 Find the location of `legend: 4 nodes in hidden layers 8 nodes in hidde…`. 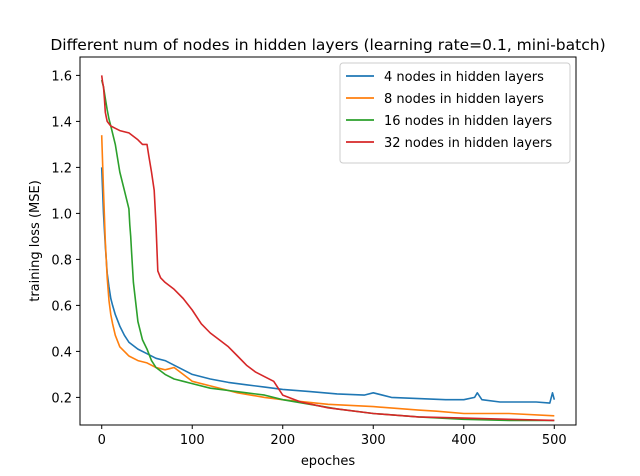

legend: 4 nodes in hidden layers 8 nodes in hidde… is located at coordinates (455, 113).